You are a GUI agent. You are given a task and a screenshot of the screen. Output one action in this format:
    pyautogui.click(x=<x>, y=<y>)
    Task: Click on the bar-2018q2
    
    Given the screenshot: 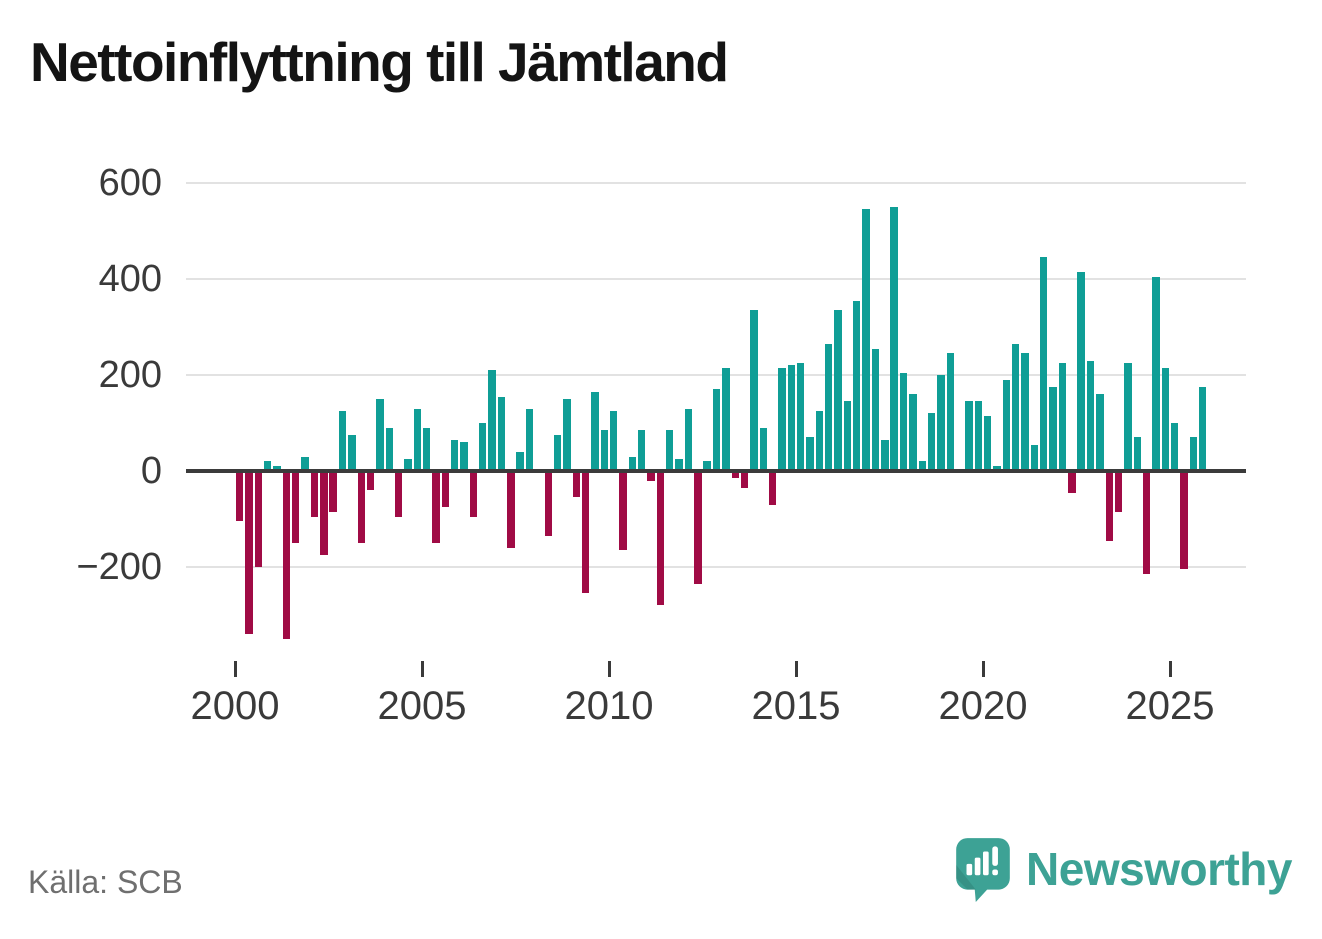 What is the action you would take?
    pyautogui.click(x=922, y=466)
    